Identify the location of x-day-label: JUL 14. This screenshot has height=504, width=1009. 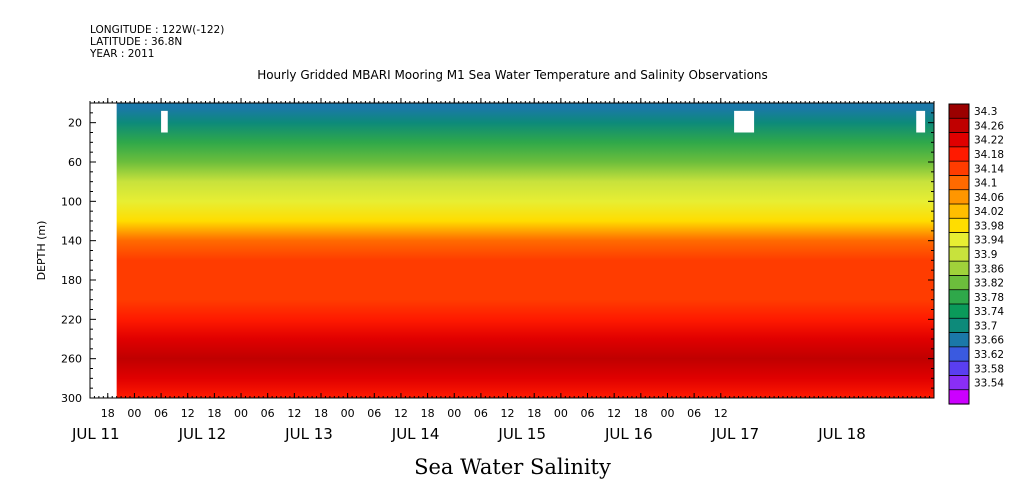
(415, 434).